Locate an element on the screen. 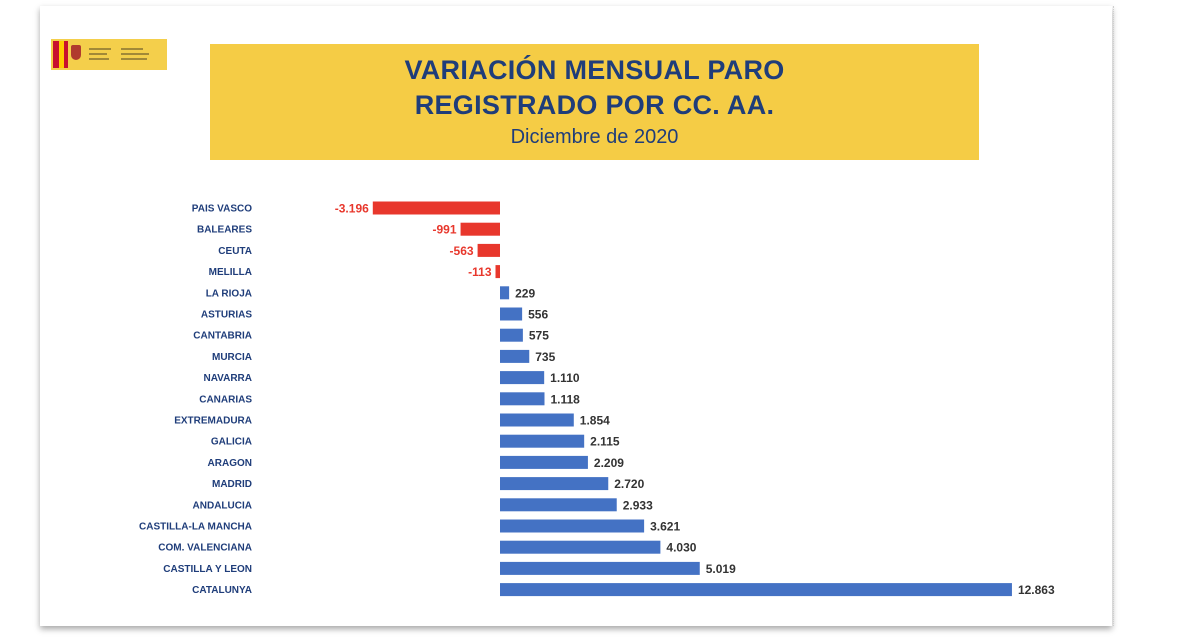 This screenshot has width=1200, height=637. category-label: ANDALUCIA is located at coordinates (222, 505).